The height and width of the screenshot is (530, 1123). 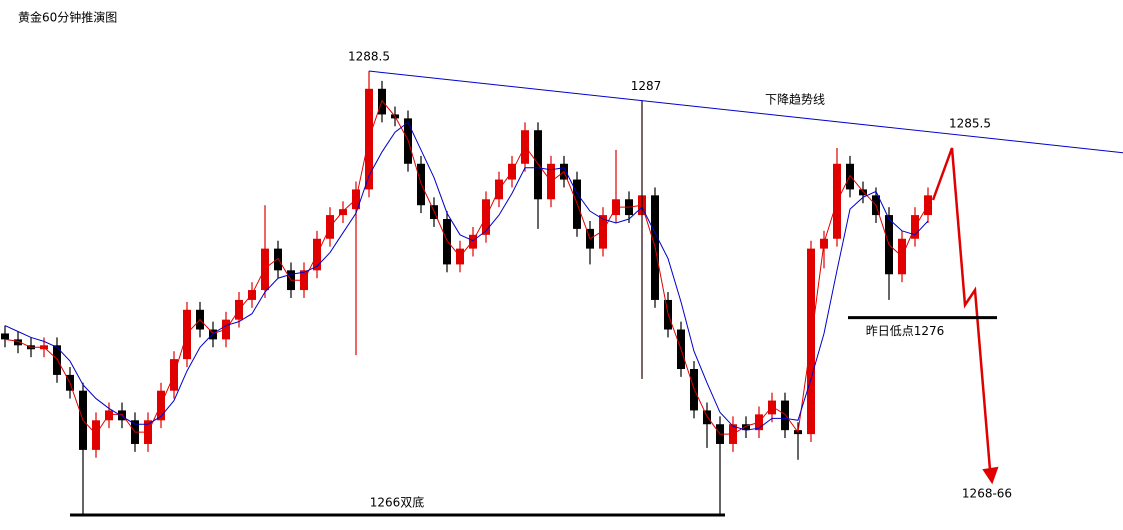 I want to click on peak-label: 1287, so click(x=646, y=86).